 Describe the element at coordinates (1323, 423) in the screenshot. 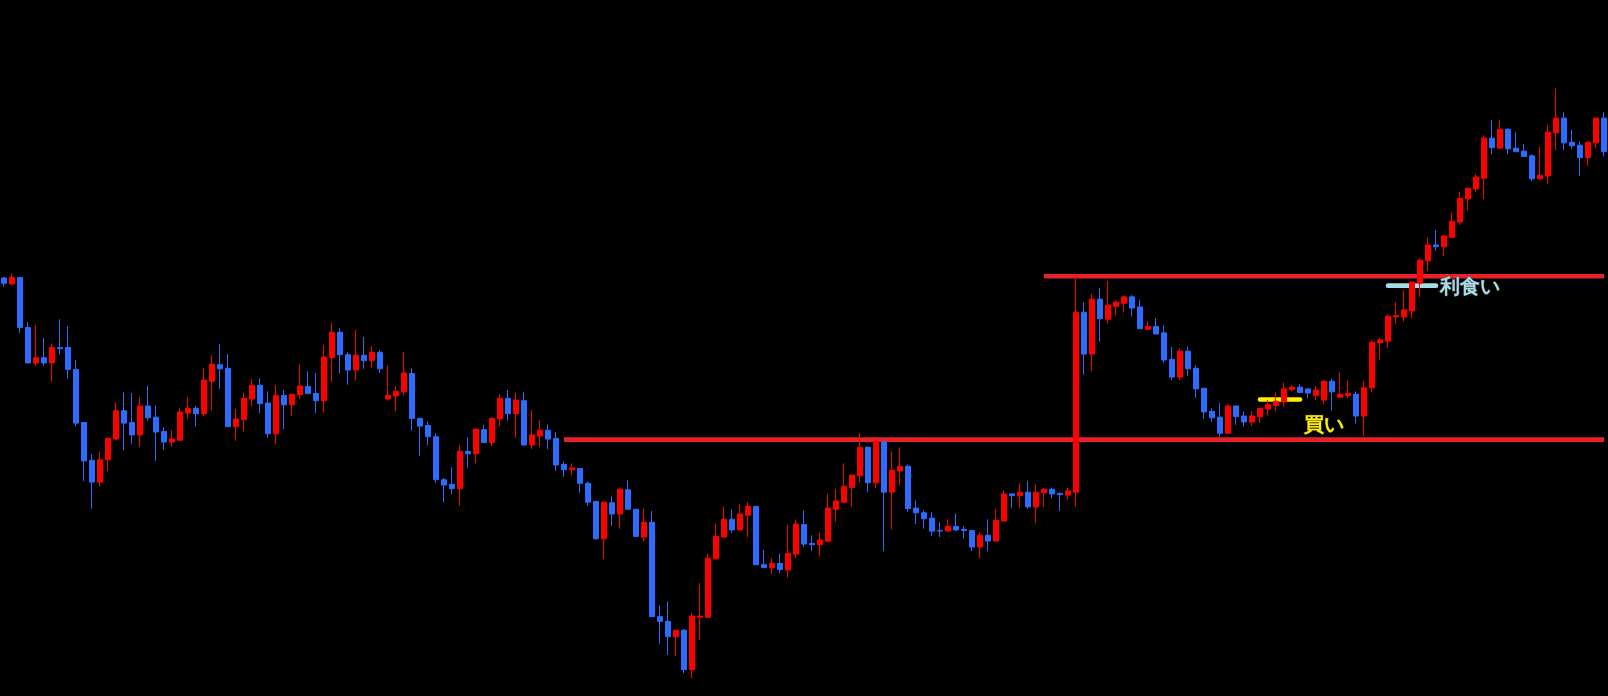

I see `series-label: 買い` at that location.